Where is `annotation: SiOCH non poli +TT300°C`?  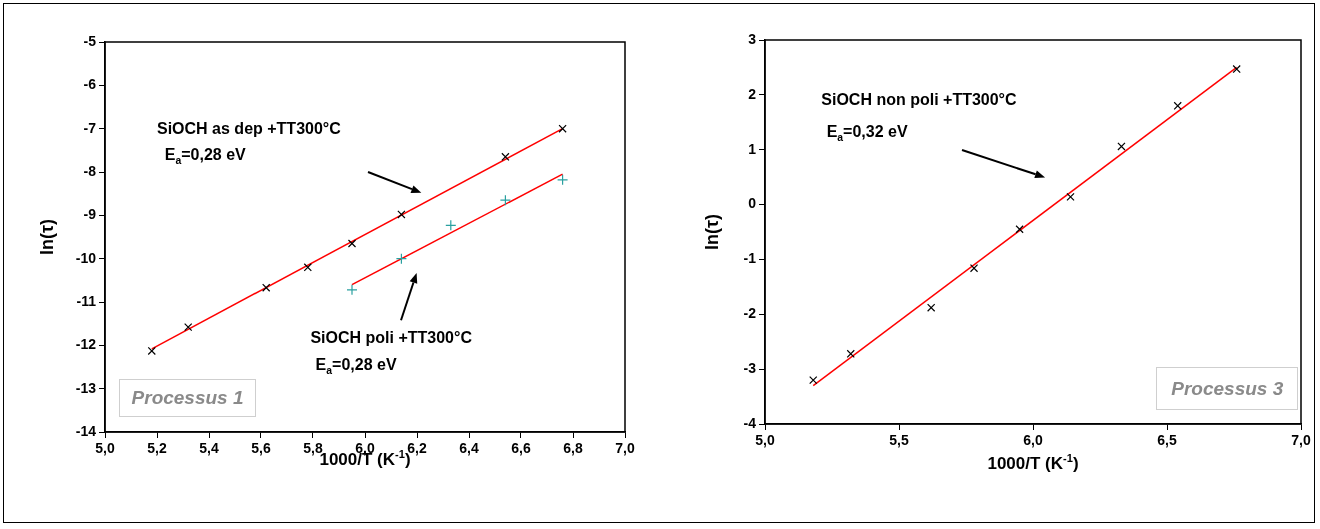 annotation: SiOCH non poli +TT300°C is located at coordinates (919, 99).